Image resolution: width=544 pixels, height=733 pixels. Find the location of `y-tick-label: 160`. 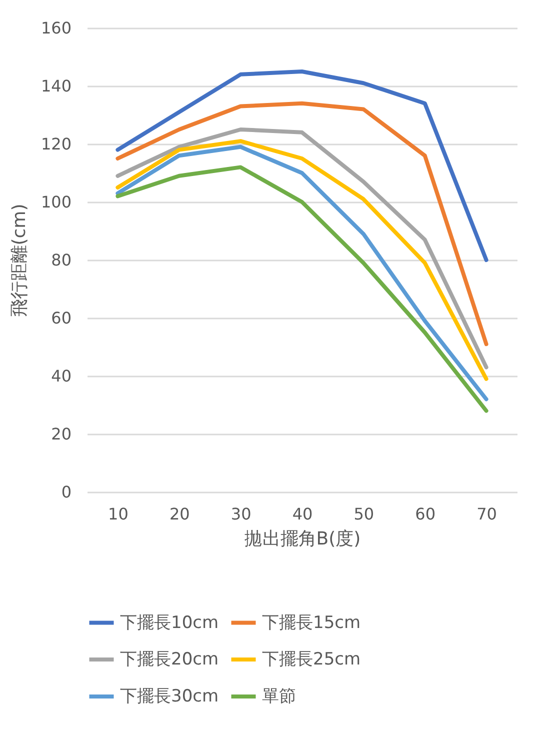

y-tick-label: 160 is located at coordinates (56, 28).